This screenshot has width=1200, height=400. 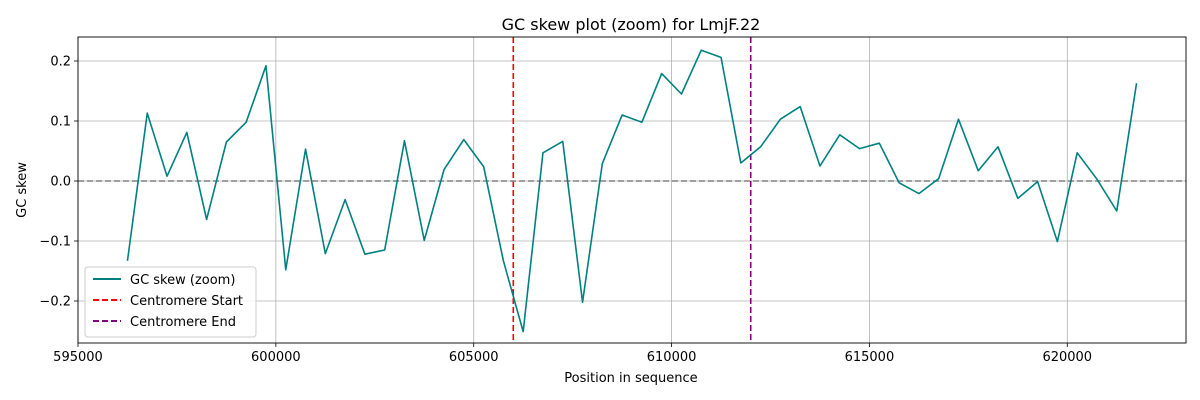 I want to click on y-tick-label: −0.2, so click(x=55, y=302).